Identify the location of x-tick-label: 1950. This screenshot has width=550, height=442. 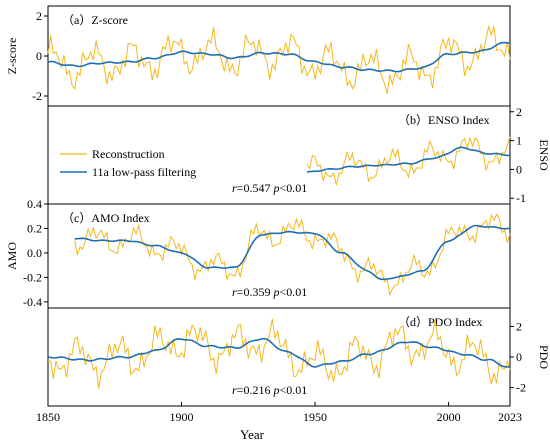
(315, 417).